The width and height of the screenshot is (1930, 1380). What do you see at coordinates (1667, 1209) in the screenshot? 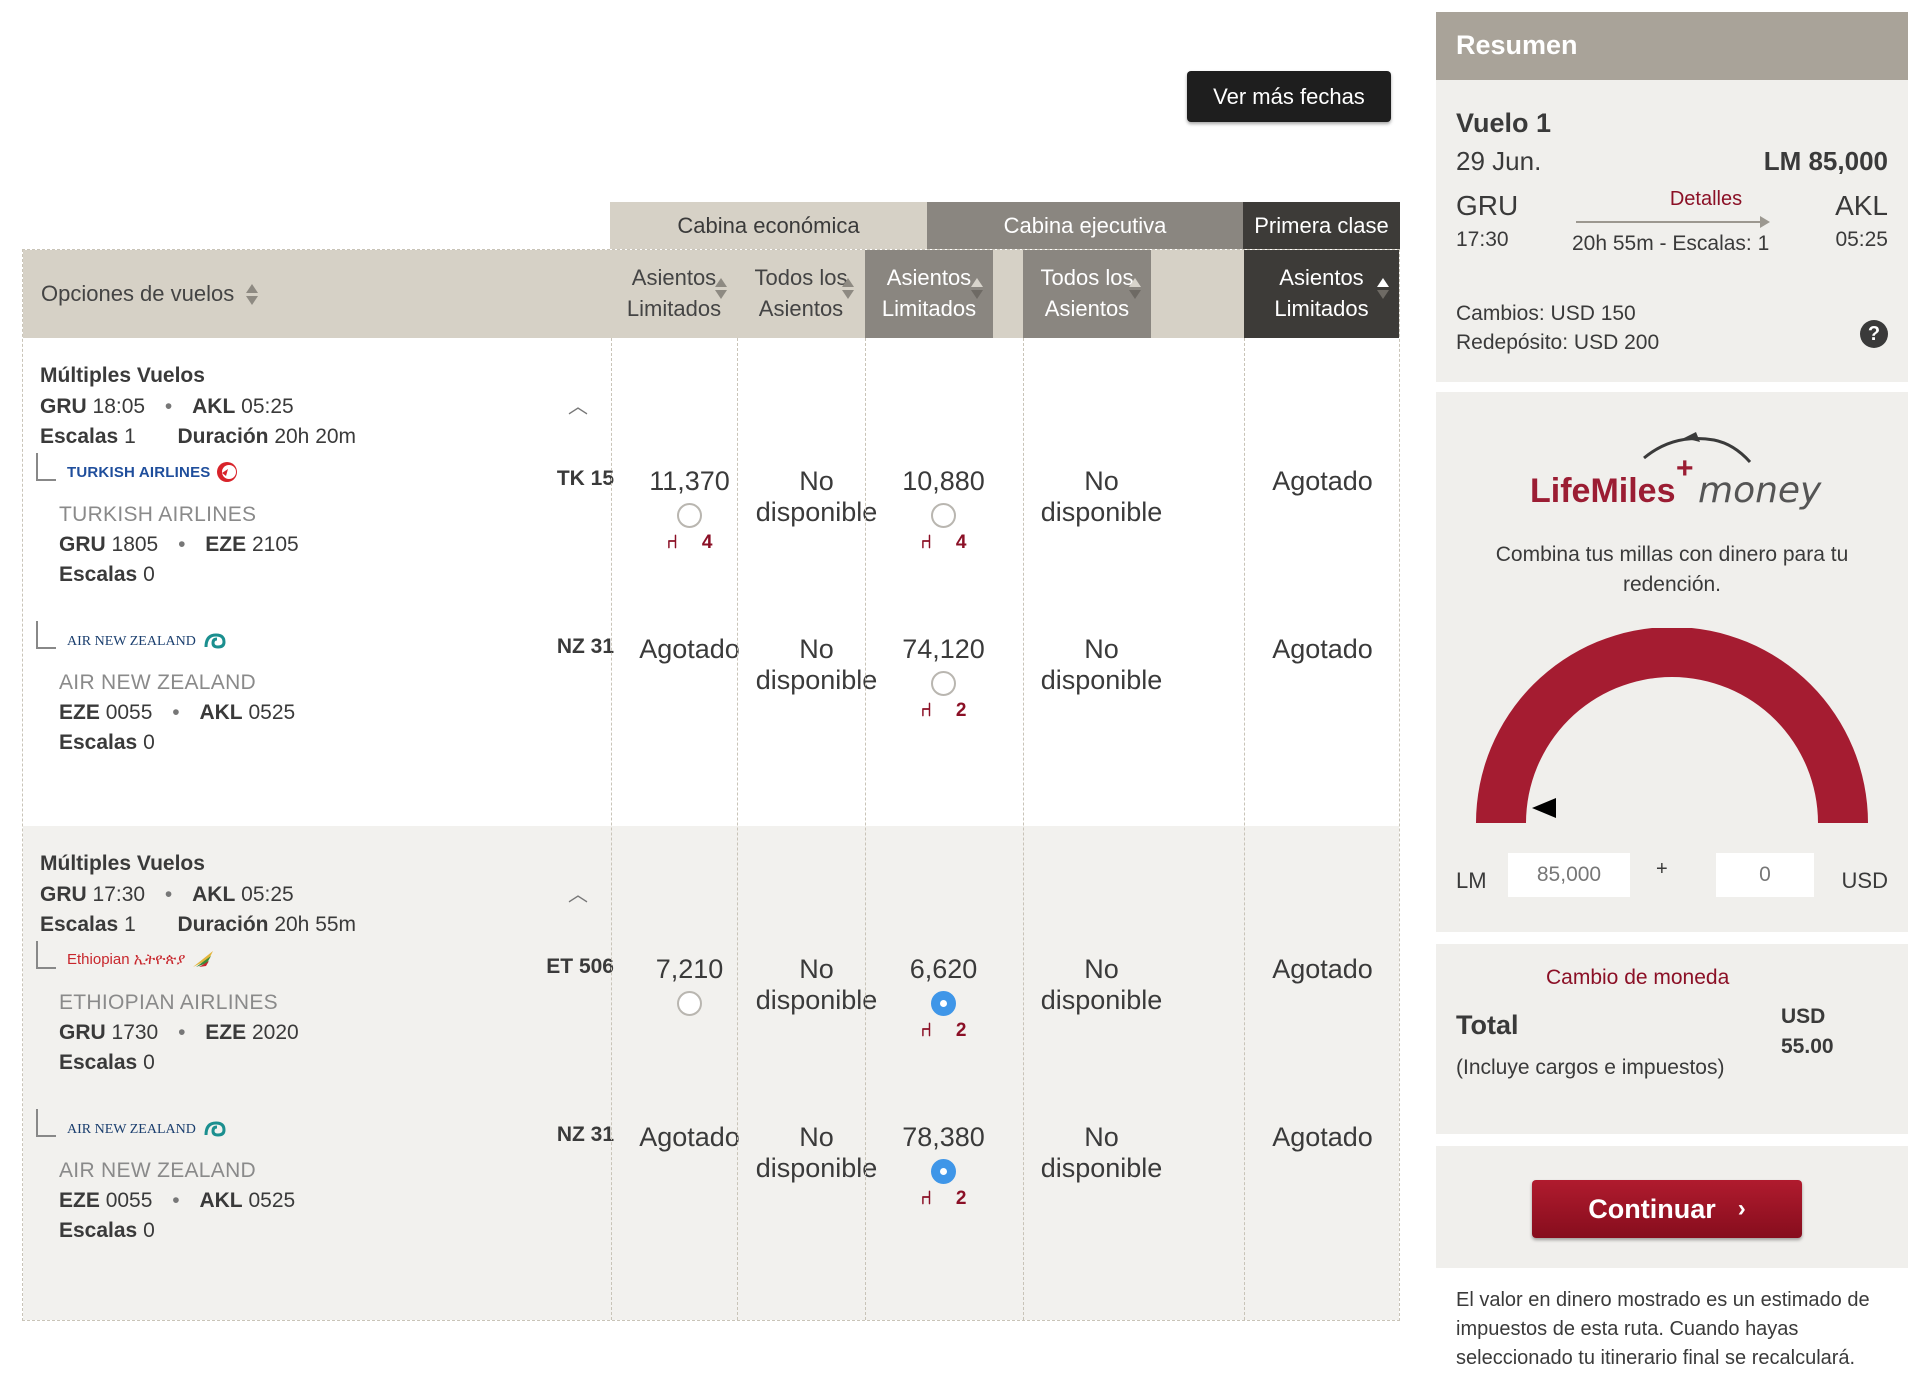
I see `continue-button: Continuar ›` at bounding box center [1667, 1209].